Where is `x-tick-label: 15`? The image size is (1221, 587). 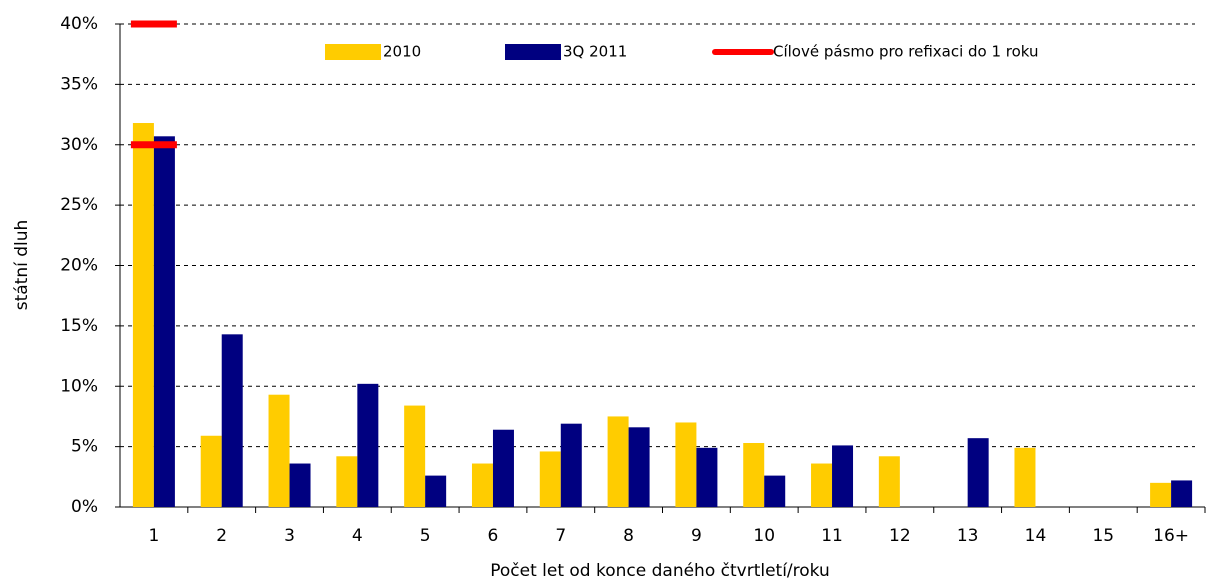 x-tick-label: 15 is located at coordinates (1103, 536).